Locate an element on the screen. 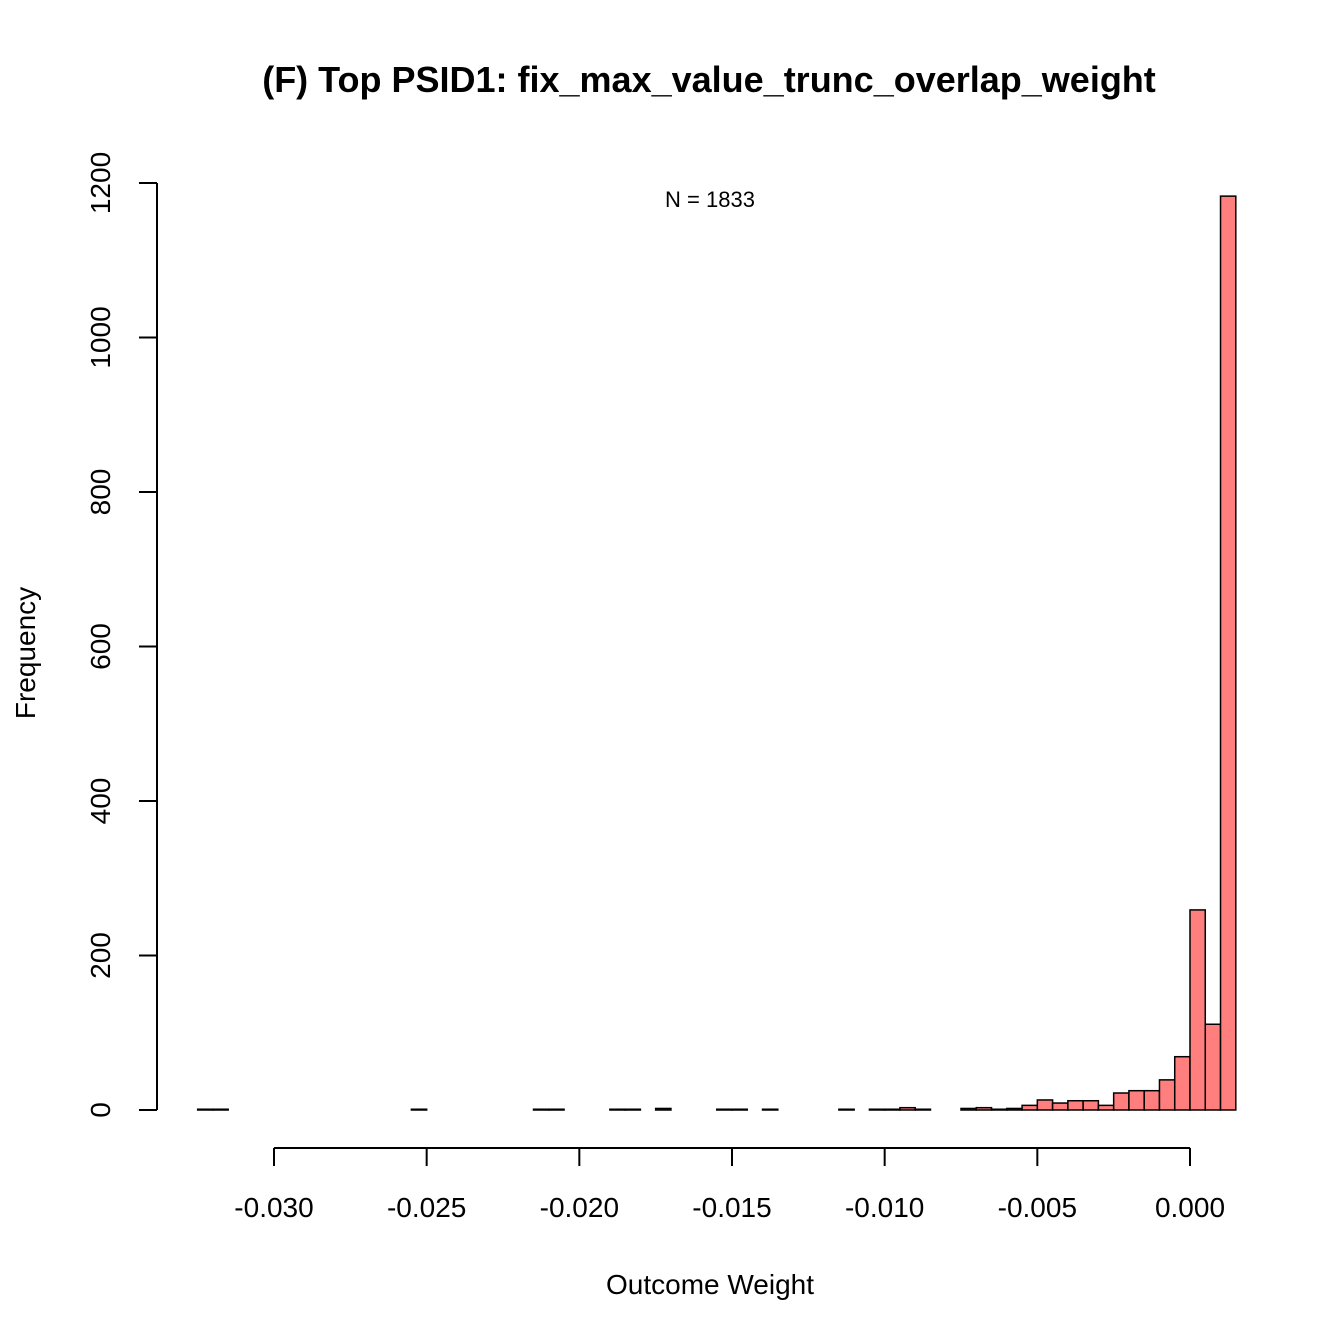  x-tick-label: -0.020 is located at coordinates (579, 1207).